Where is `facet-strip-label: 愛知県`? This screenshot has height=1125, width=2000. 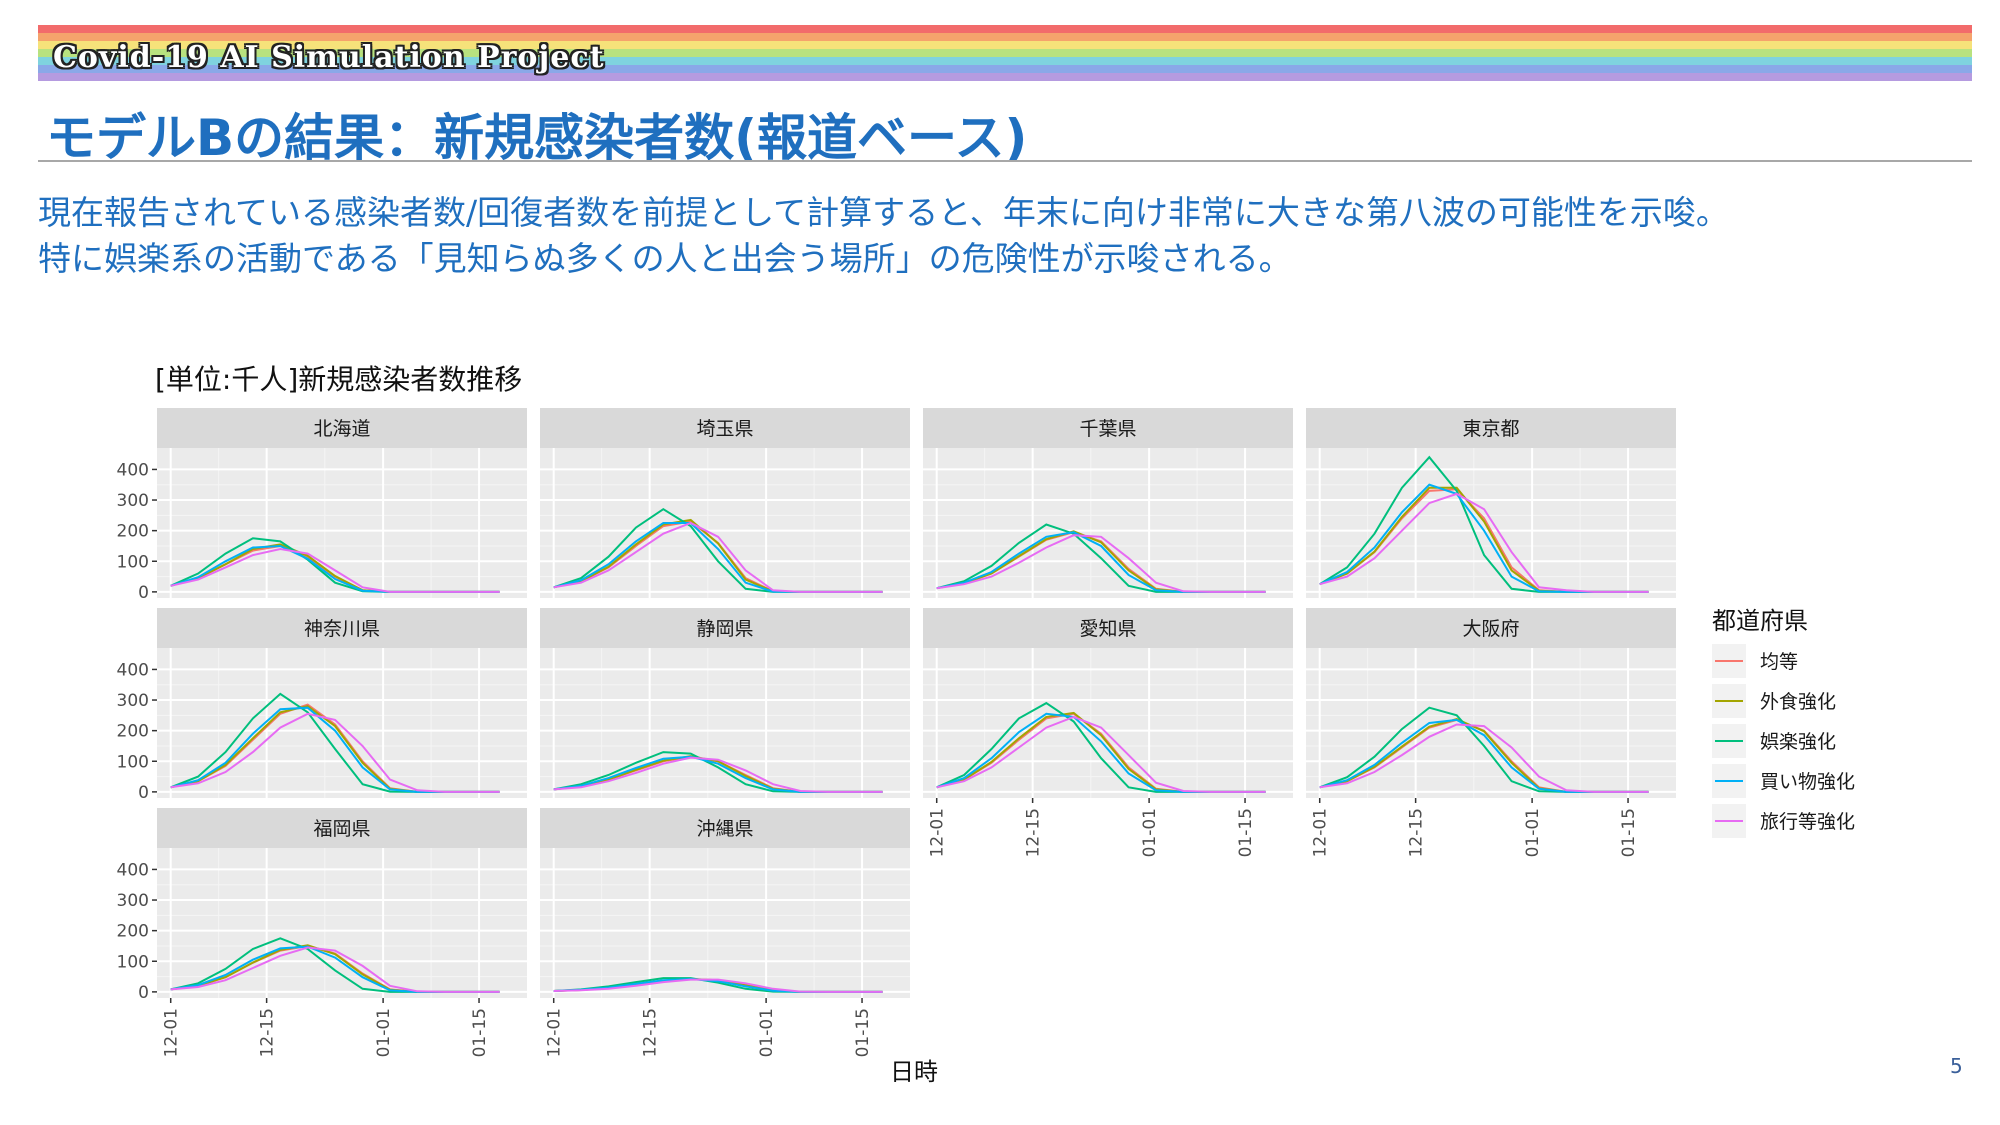 facet-strip-label: 愛知県 is located at coordinates (1107, 629).